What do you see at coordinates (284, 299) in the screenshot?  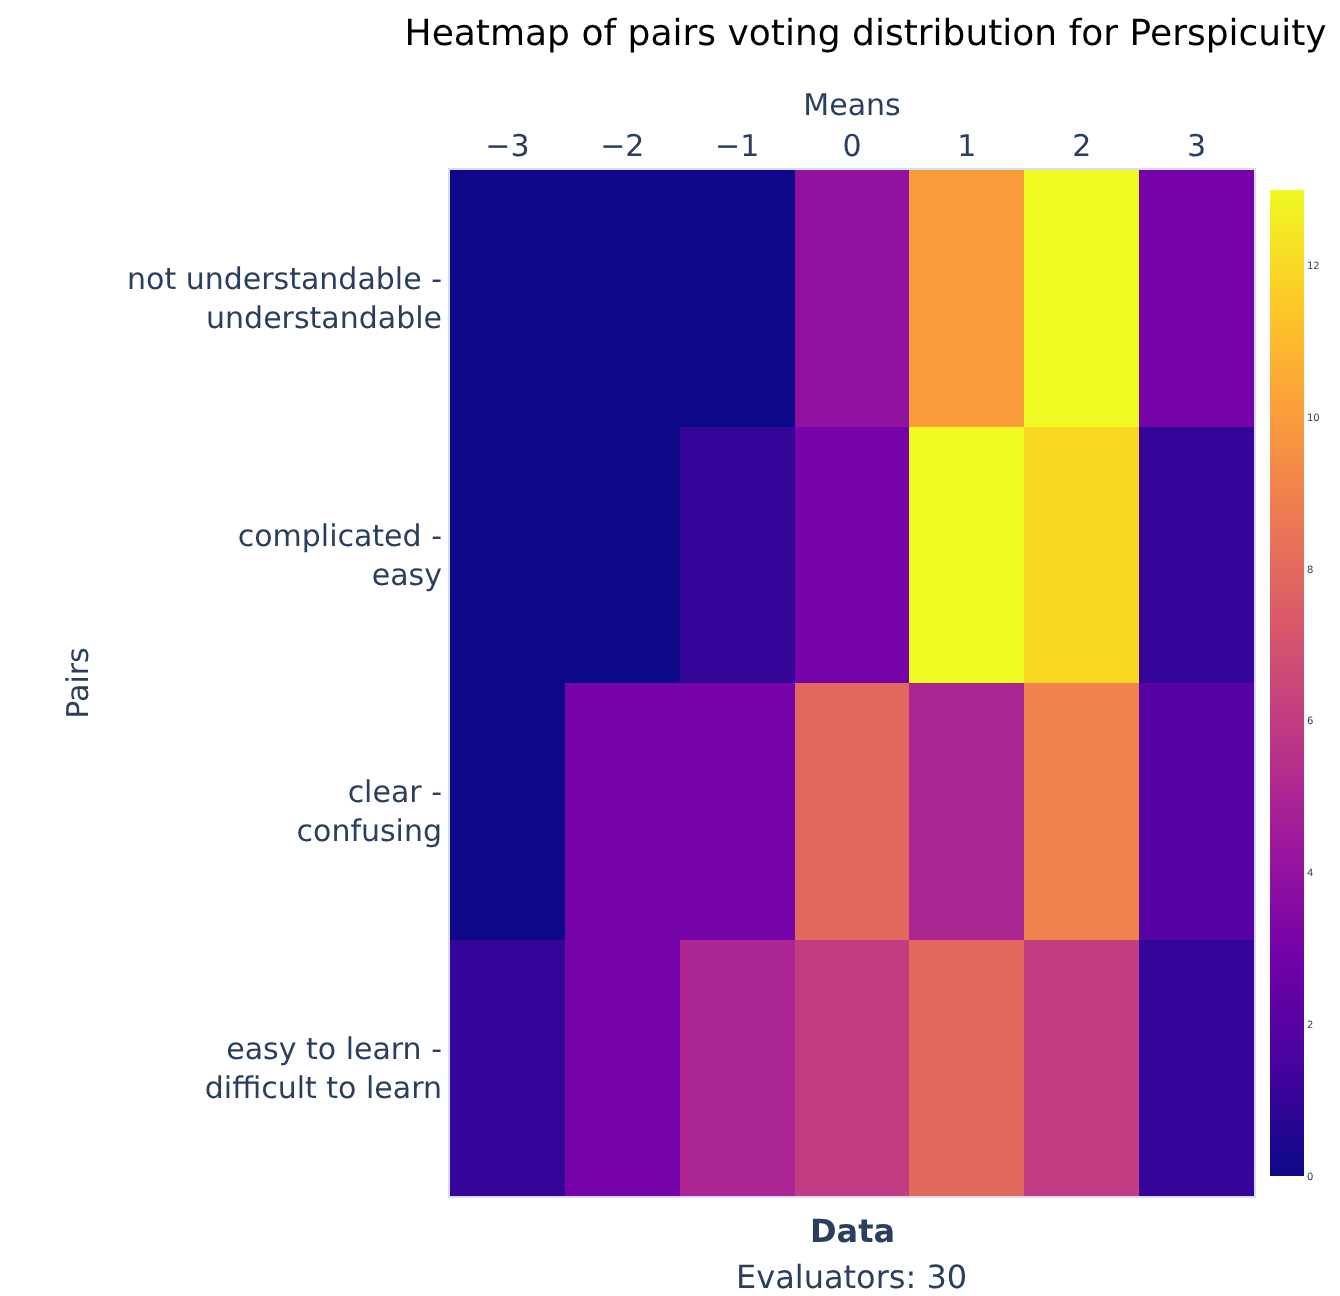 I see `y-tick-label: not understandable - understandable` at bounding box center [284, 299].